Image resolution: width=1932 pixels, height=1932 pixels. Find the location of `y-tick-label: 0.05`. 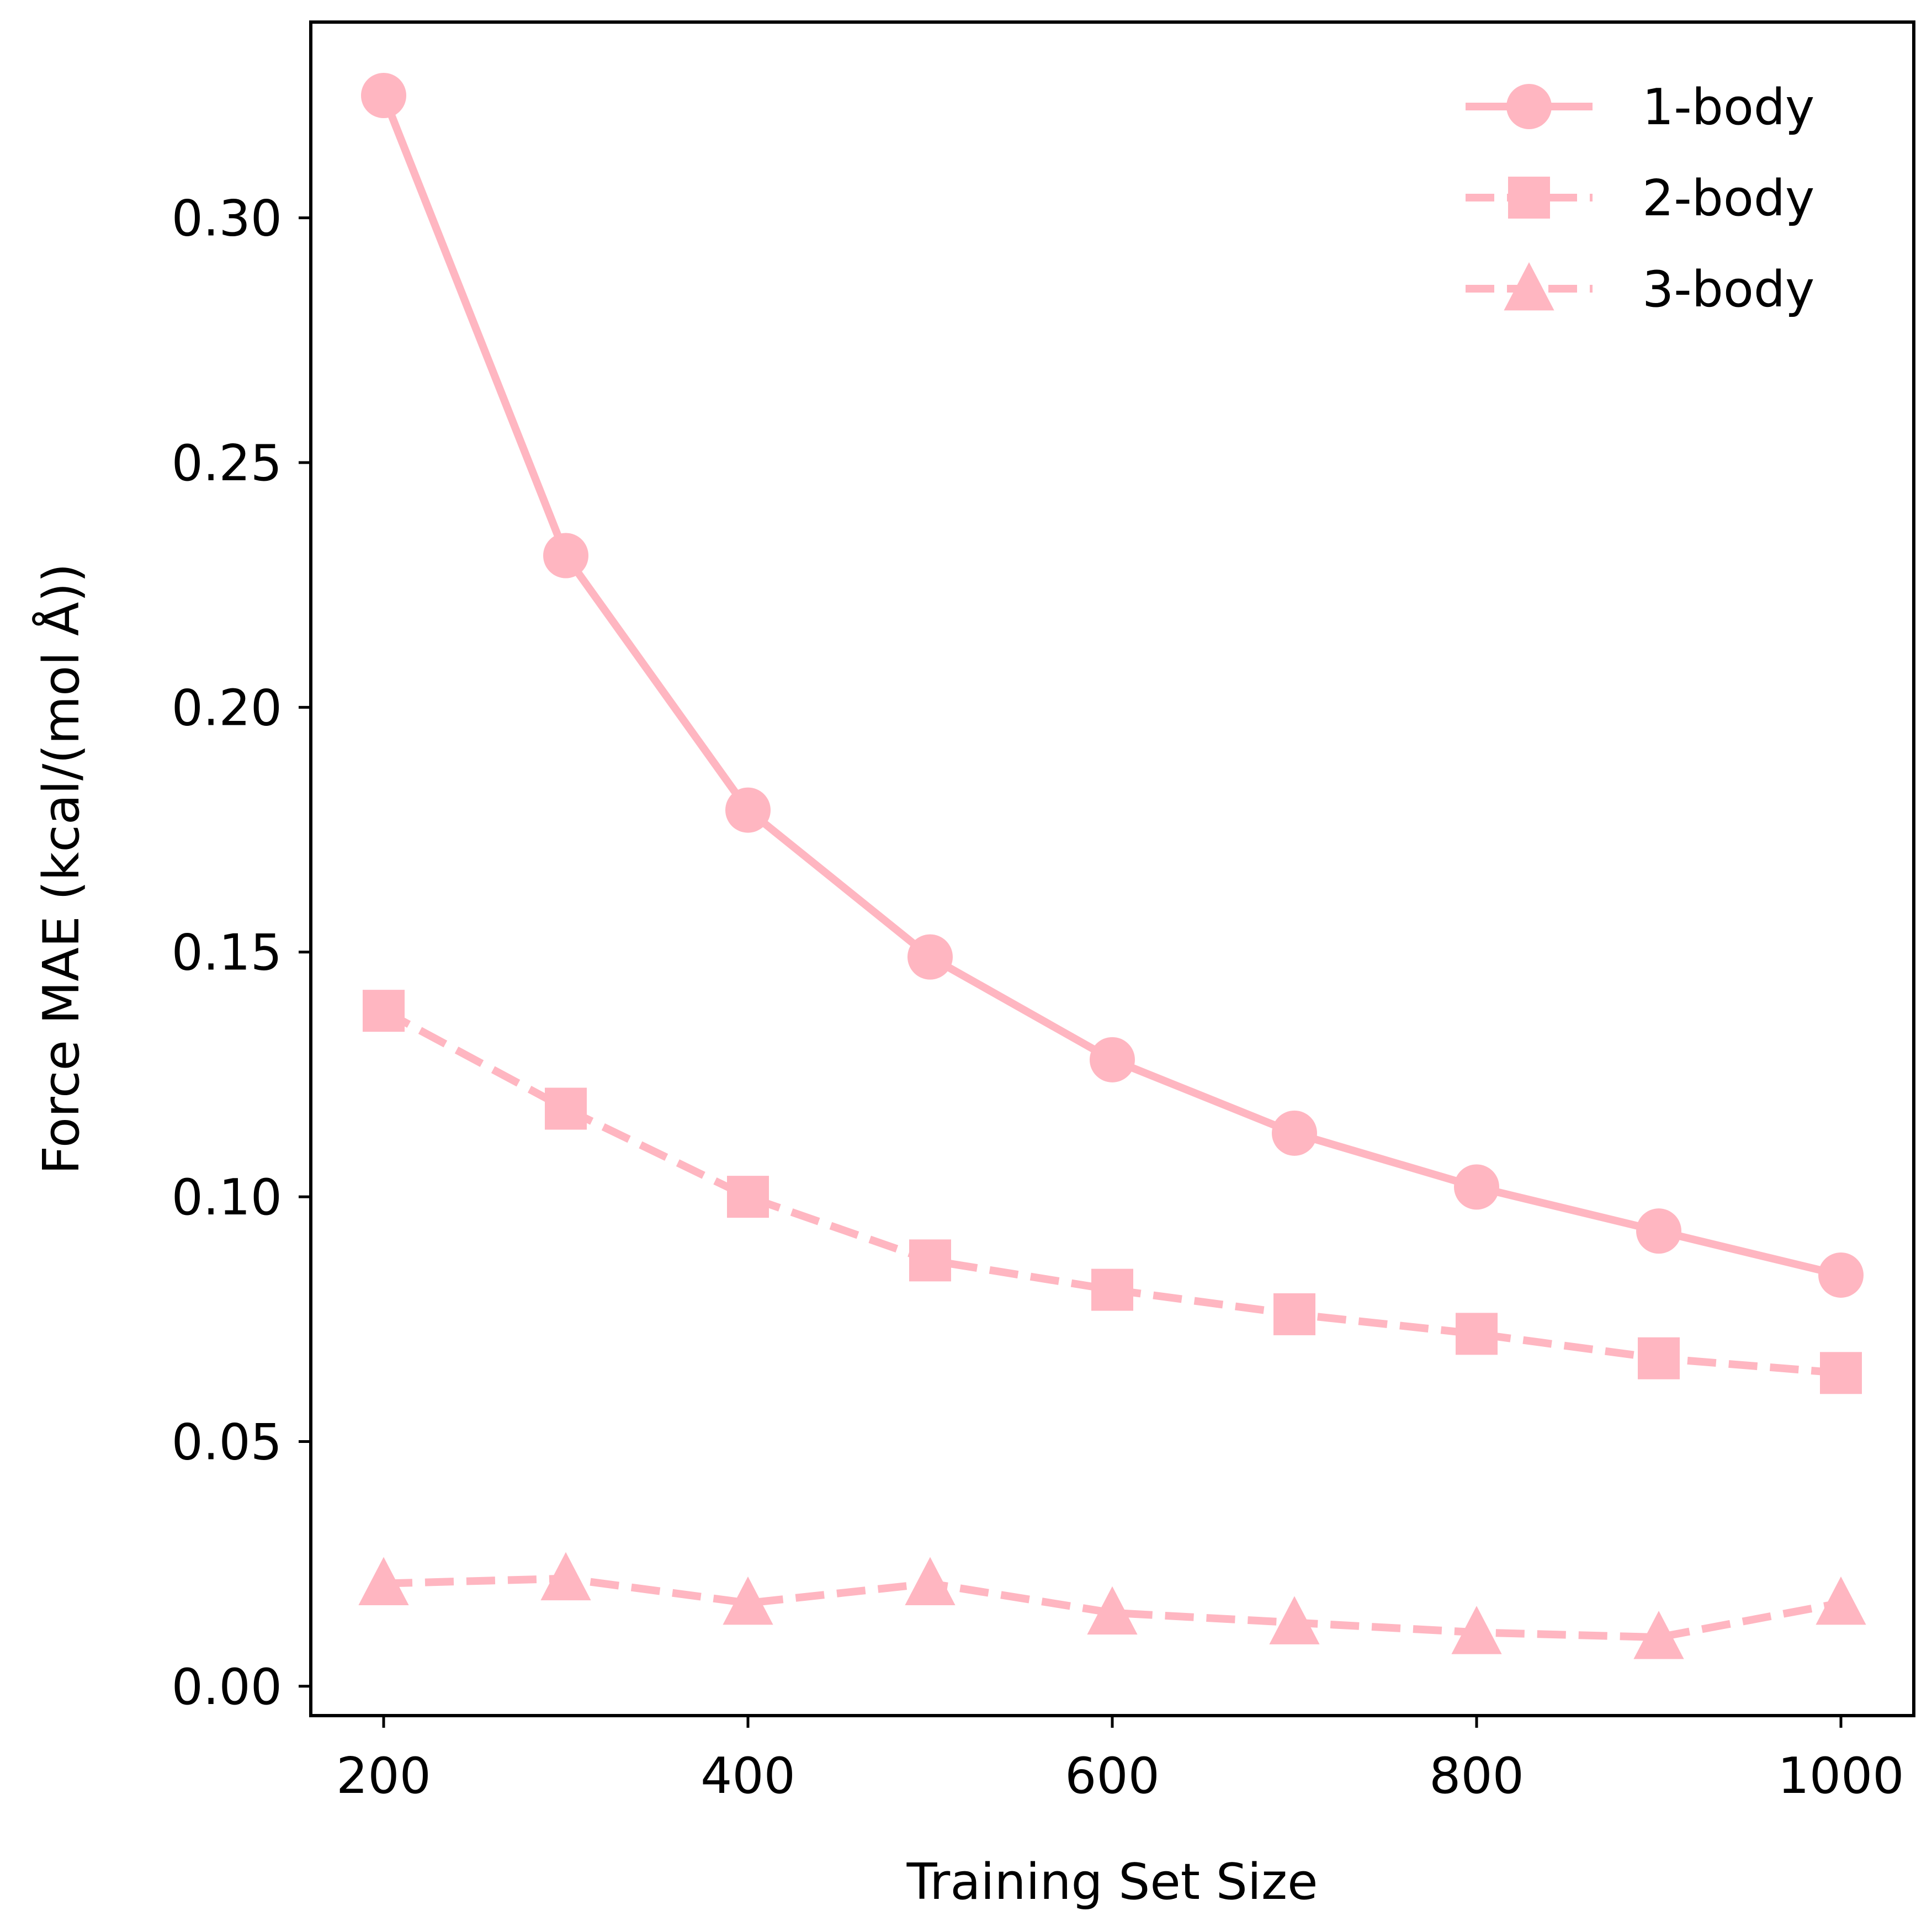

y-tick-label: 0.05 is located at coordinates (227, 1442).